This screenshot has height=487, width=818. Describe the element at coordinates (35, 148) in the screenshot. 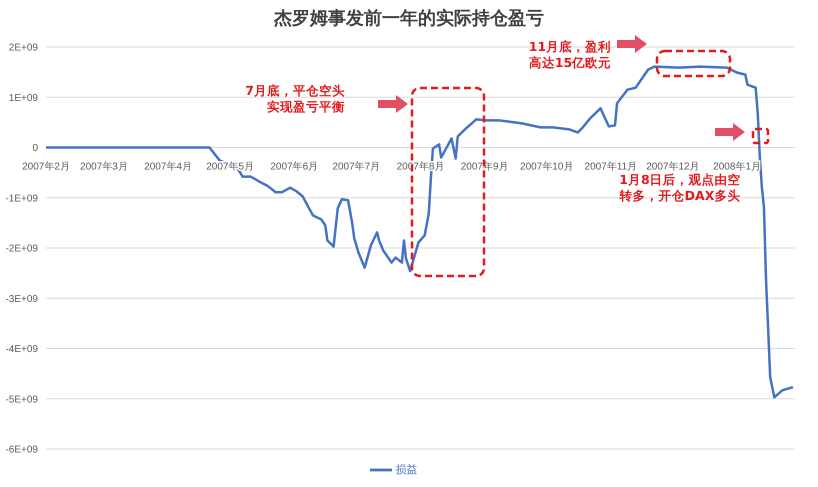

I see `y-tick-label: 0` at that location.